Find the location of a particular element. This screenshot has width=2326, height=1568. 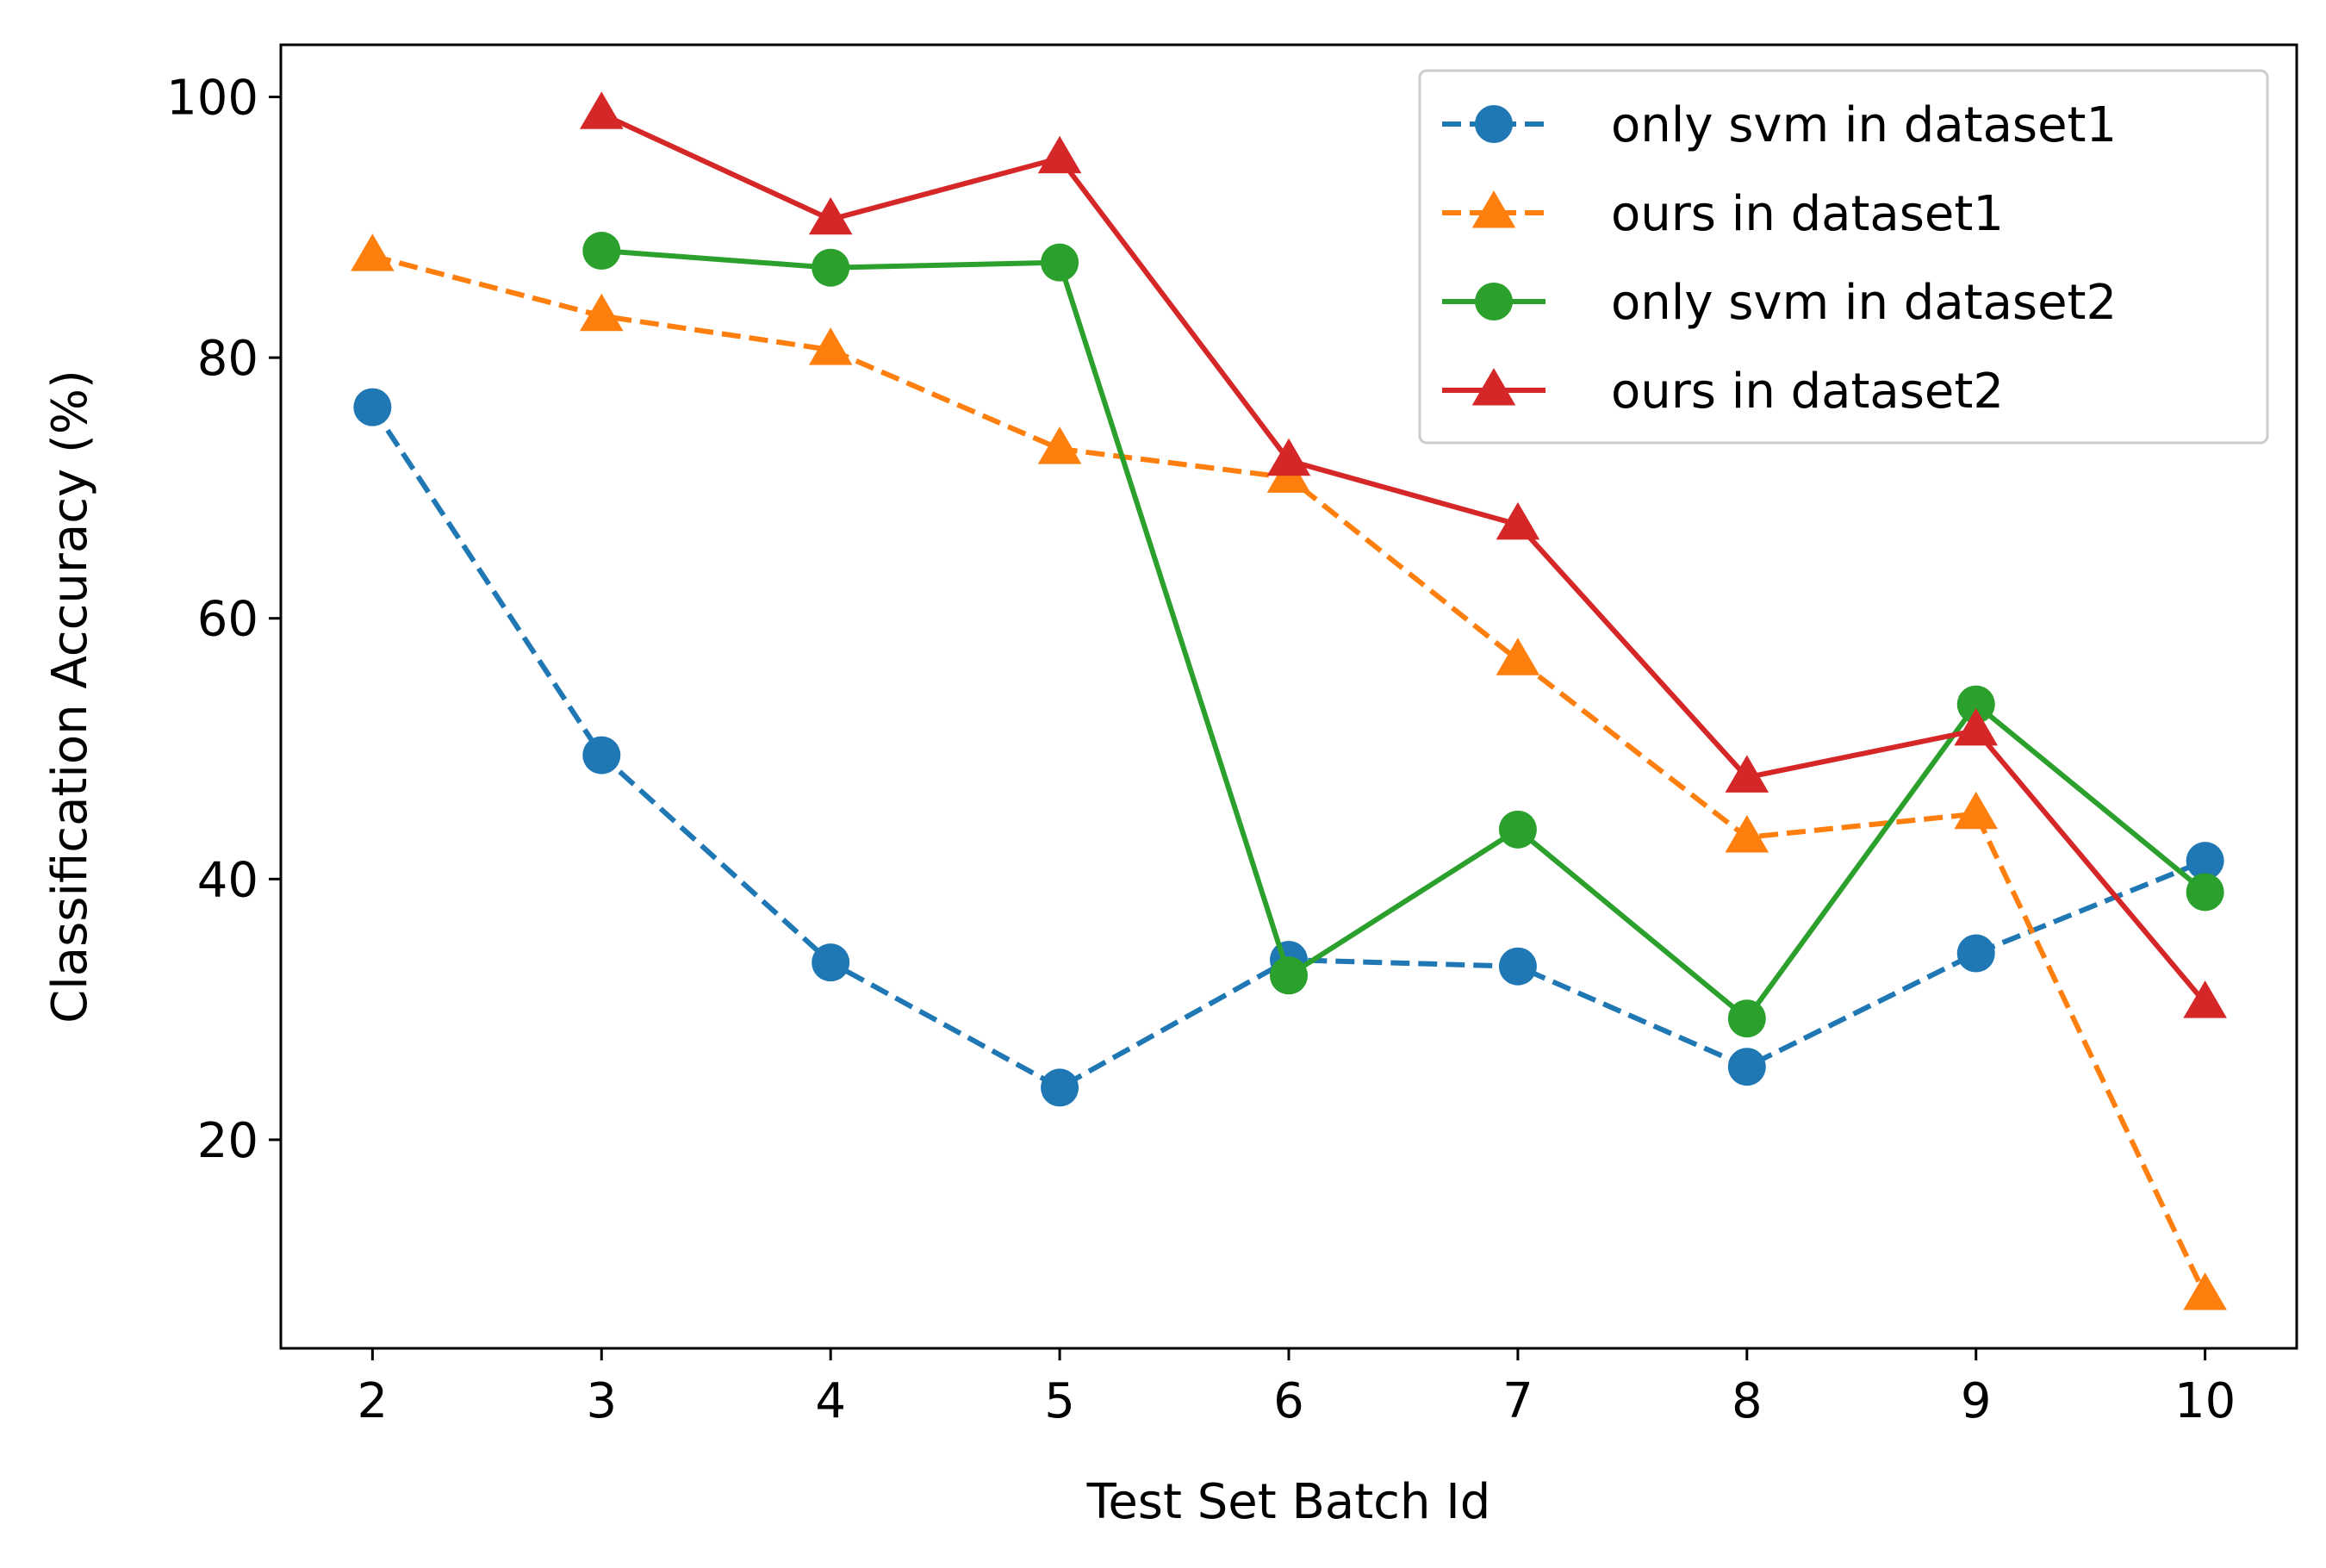

y-tick-label: 100 is located at coordinates (212, 99).